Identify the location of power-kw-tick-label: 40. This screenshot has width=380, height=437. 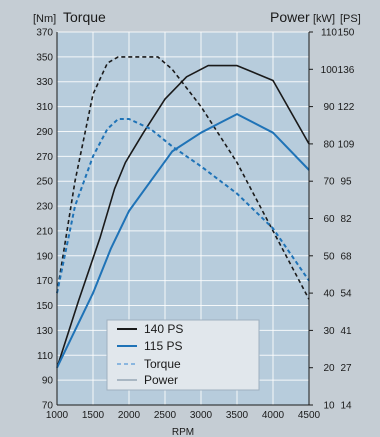
(329, 294).